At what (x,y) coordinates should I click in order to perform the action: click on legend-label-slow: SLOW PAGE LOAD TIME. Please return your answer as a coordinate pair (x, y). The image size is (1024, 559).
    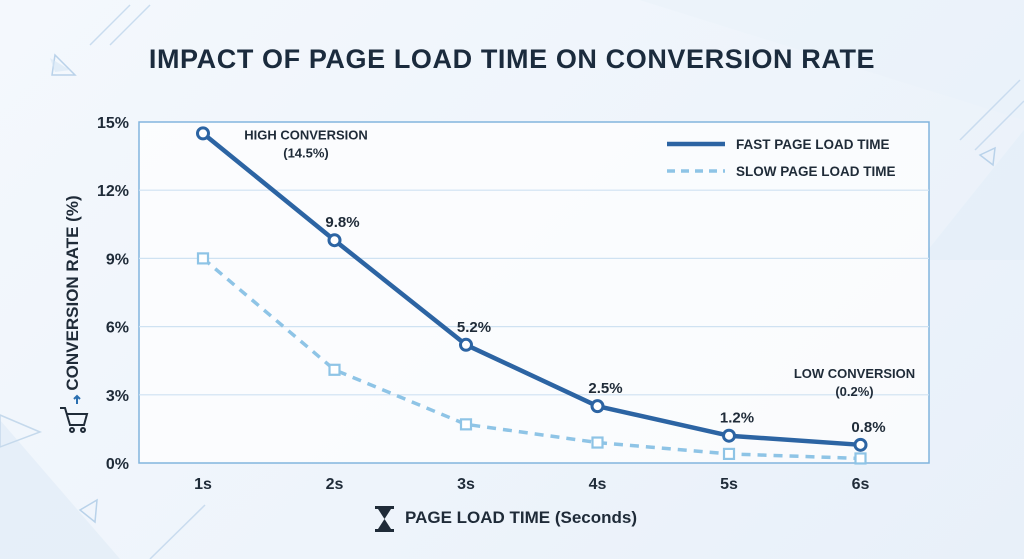
    Looking at the image, I should click on (816, 171).